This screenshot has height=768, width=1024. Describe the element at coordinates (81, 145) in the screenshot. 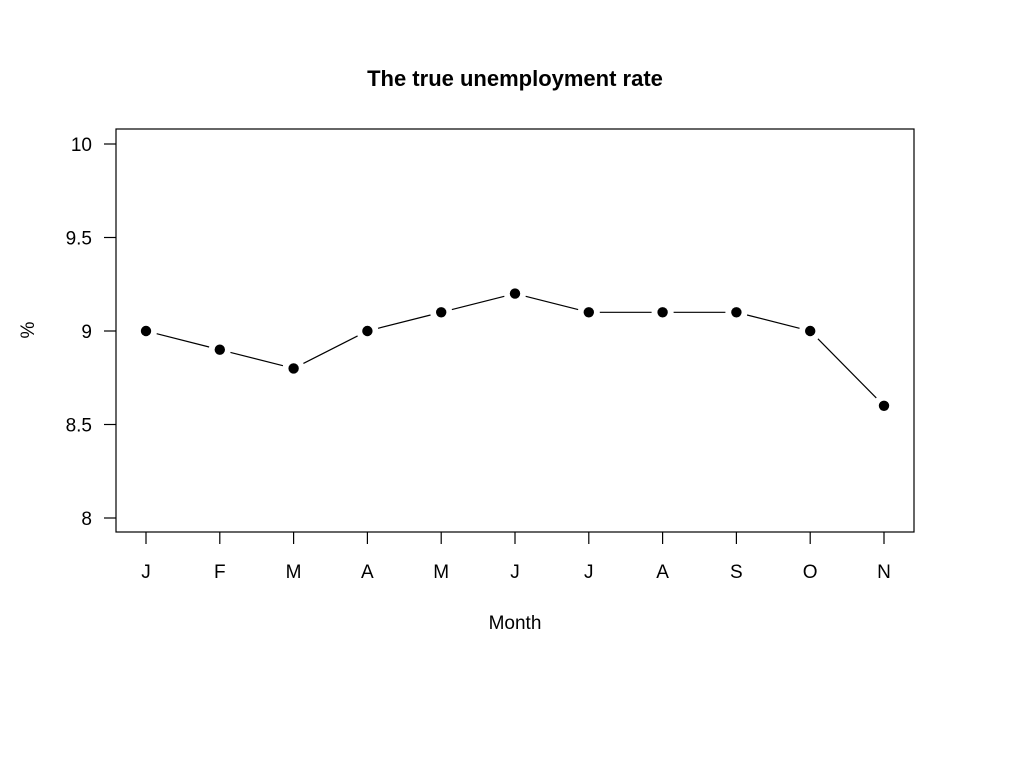

I see `y-tick-label: 10` at that location.